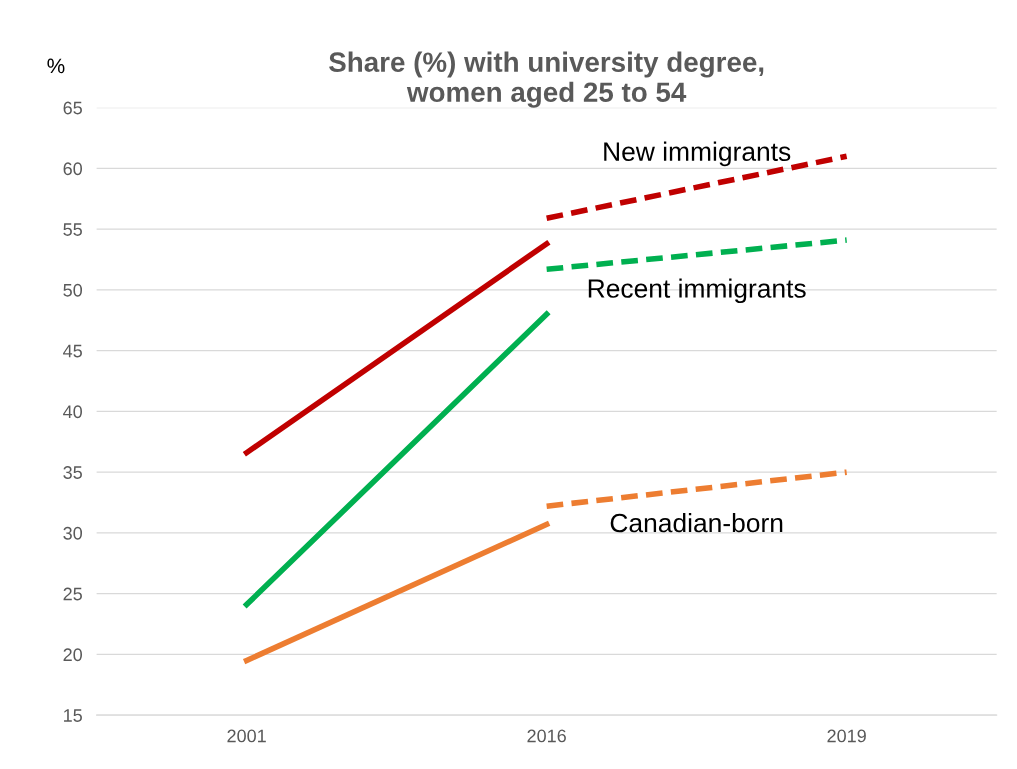 The image size is (1017, 769). I want to click on y-tick-label: 35, so click(72, 472).